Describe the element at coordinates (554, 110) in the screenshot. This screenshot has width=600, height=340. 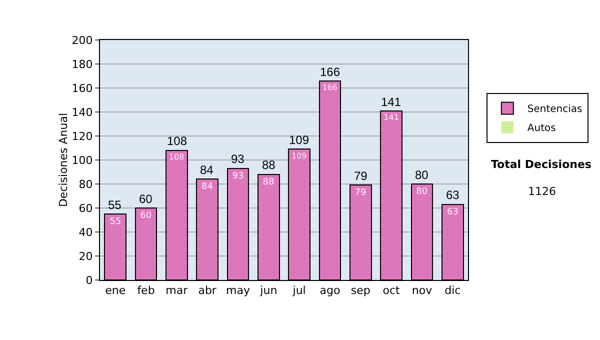
I see `legend-label: Sentencias` at that location.